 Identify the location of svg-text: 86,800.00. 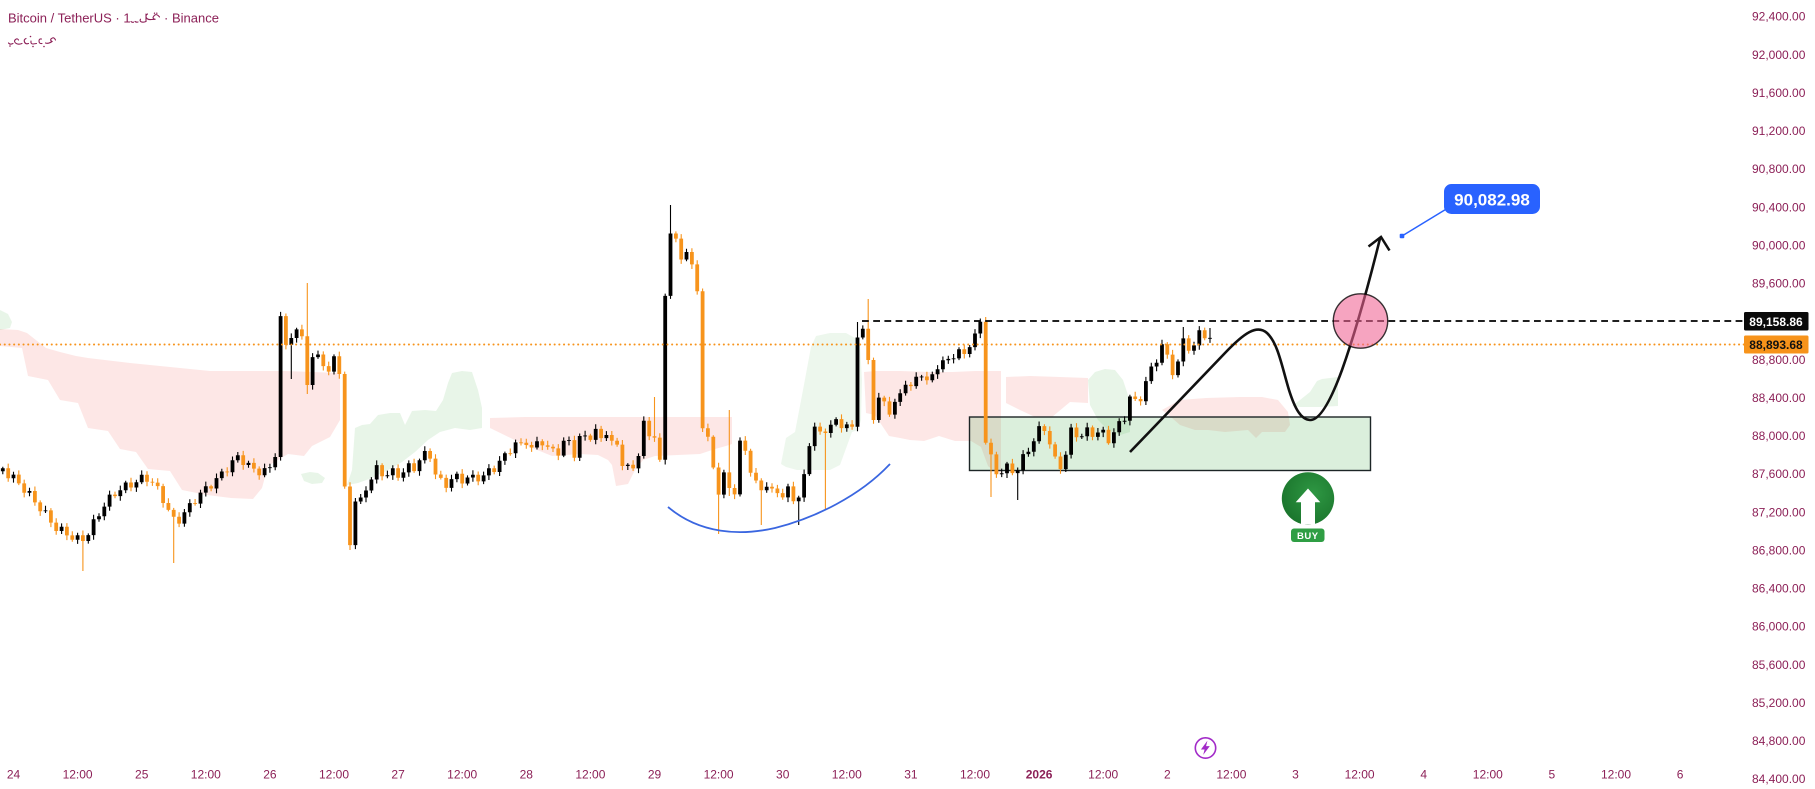
(1779, 551).